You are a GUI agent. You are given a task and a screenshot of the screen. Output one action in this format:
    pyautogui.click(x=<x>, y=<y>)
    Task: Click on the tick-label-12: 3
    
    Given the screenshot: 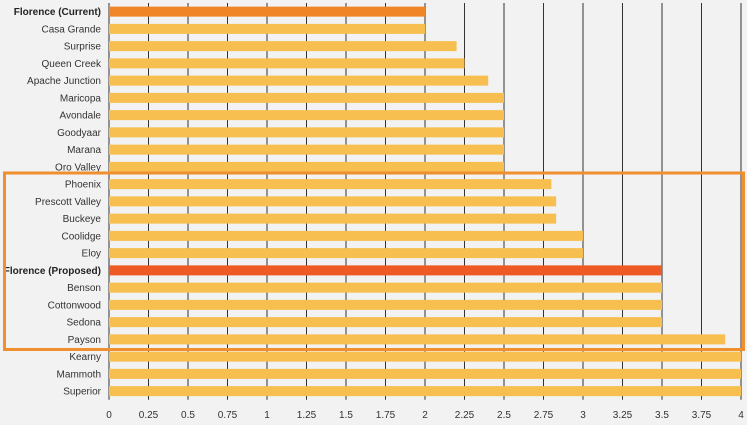 What is the action you would take?
    pyautogui.click(x=583, y=415)
    